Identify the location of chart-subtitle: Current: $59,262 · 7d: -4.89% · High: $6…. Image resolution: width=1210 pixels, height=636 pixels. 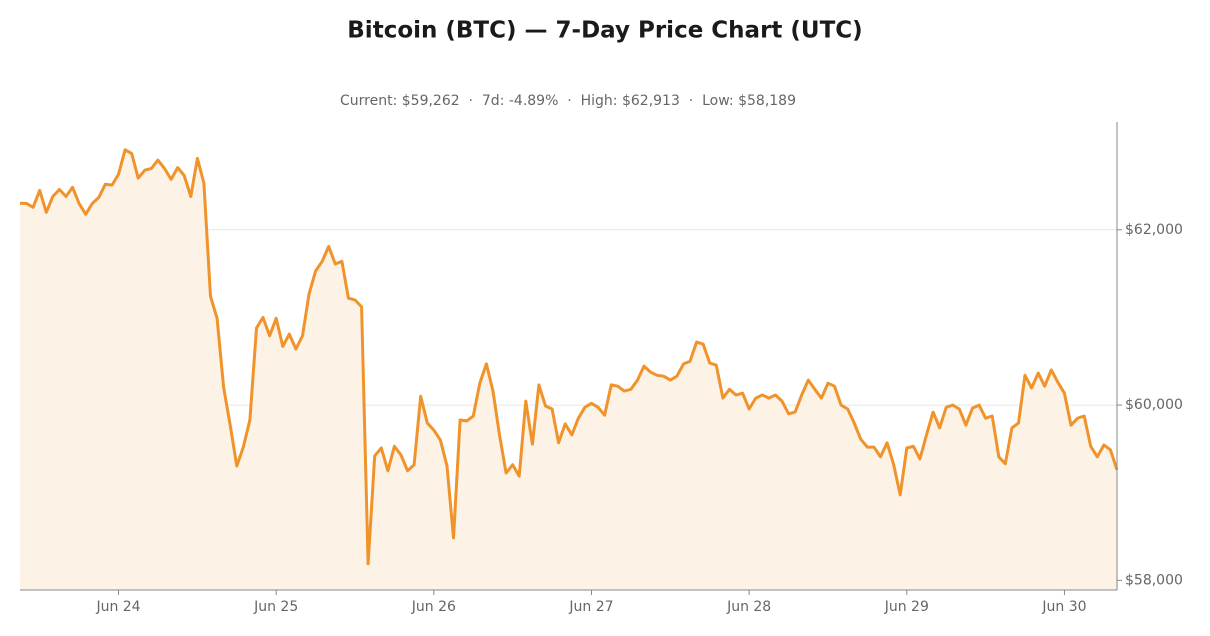
(568, 101).